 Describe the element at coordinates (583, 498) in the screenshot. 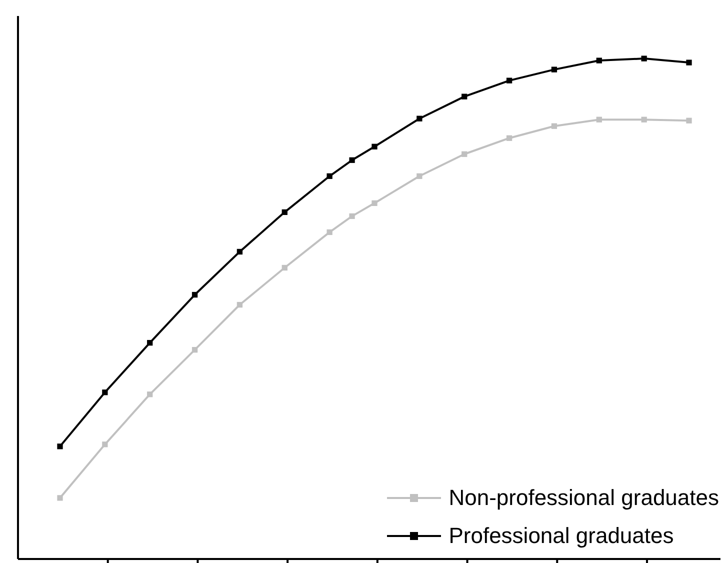

I see `legend-label: Non-professional graduates` at that location.